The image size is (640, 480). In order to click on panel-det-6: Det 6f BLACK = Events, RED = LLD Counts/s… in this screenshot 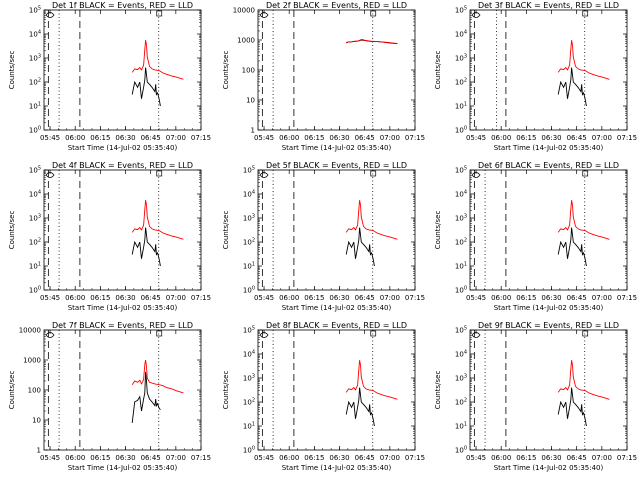, I will do `click(535, 236)`.